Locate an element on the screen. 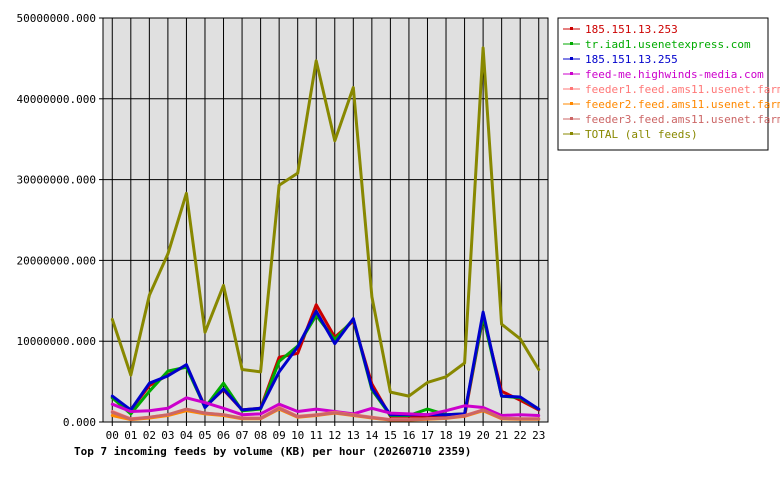  x-tick-label: 10 is located at coordinates (297, 435).